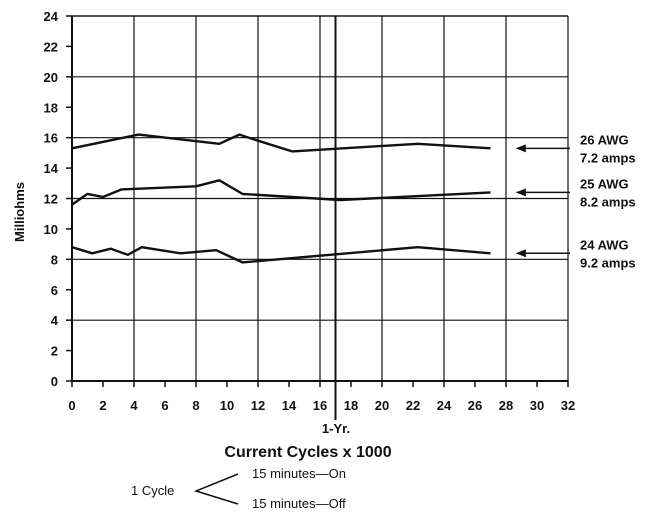 This screenshot has width=662, height=512. What do you see at coordinates (258, 405) in the screenshot?
I see `x-tick-label: 12` at bounding box center [258, 405].